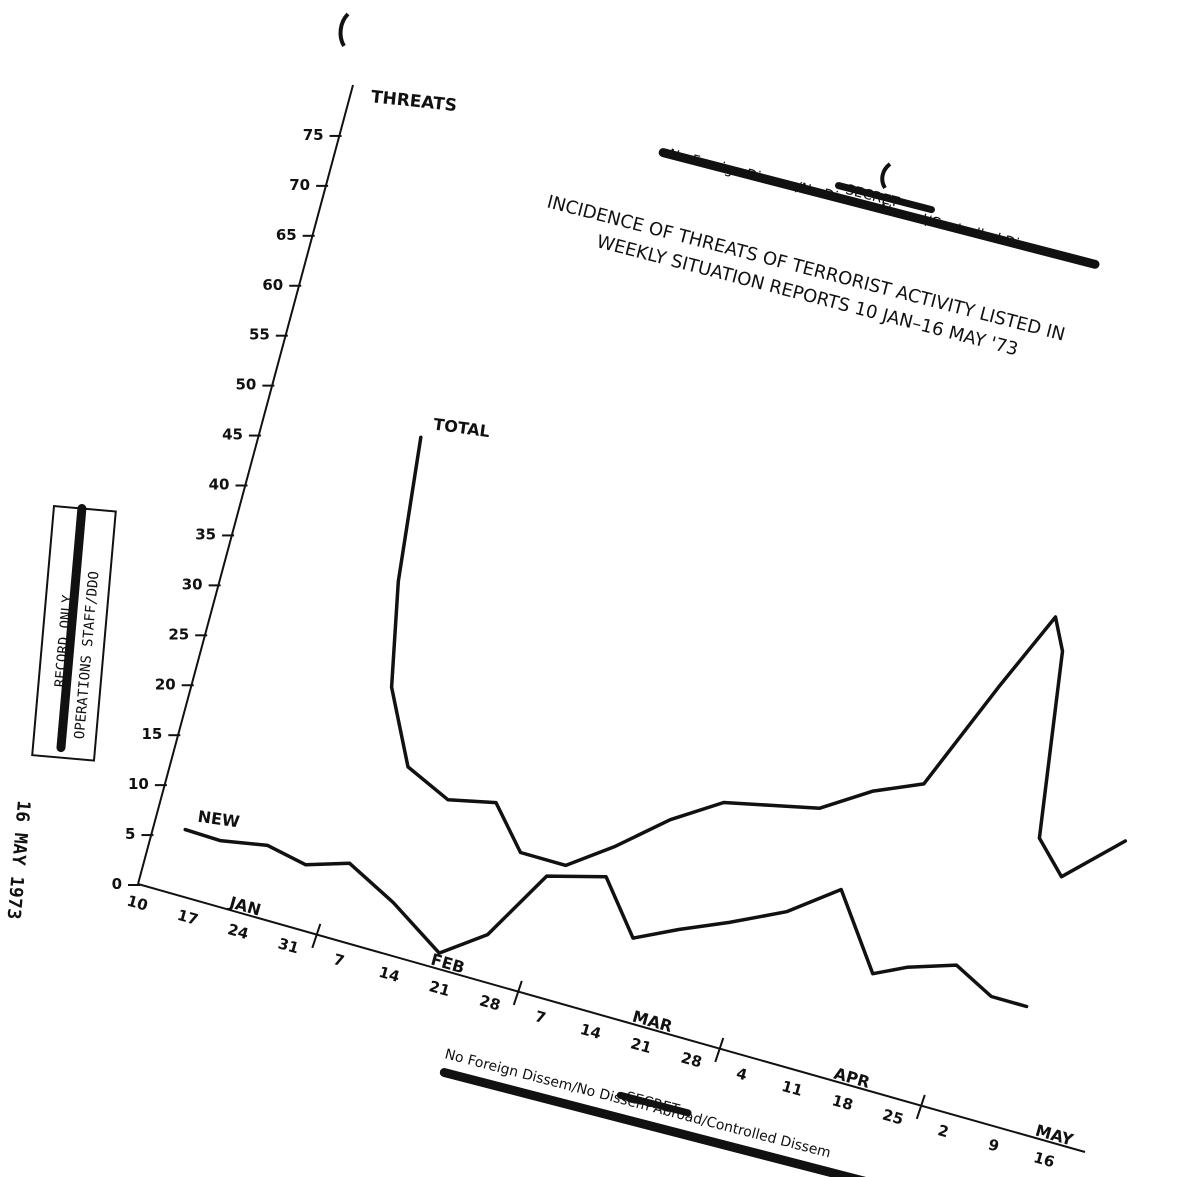 Image resolution: width=1188 pixels, height=1177 pixels. Describe the element at coordinates (259, 335) in the screenshot. I see `y-tick-label: 55` at that location.